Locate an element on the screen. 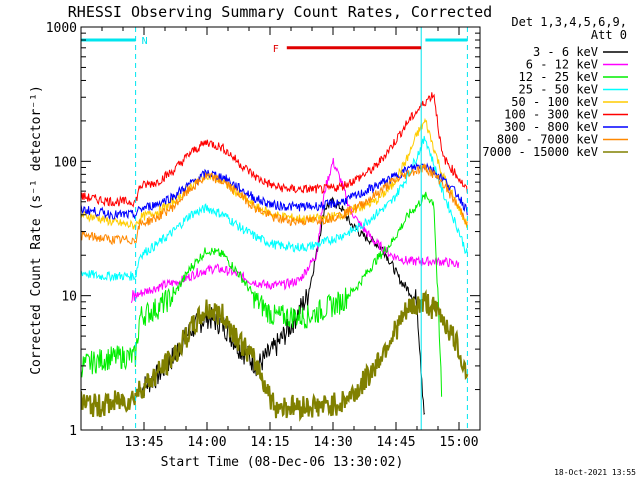 The image size is (640, 480). x-tick-label-3: 14:15 is located at coordinates (269, 442).